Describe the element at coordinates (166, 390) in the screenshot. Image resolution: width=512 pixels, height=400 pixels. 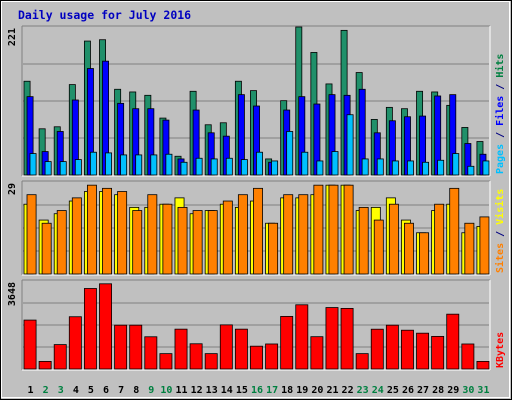
I see `x-label-day-10: 10` at that location.